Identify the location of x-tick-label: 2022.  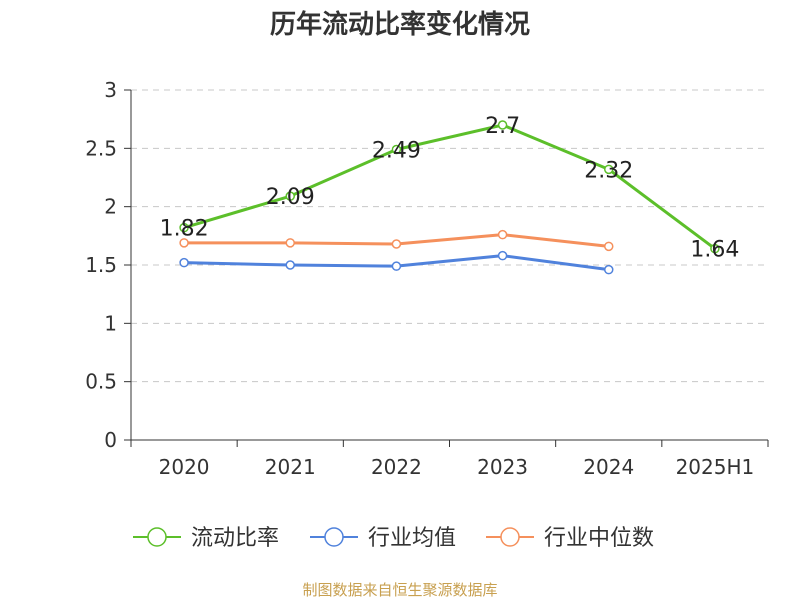
(396, 467).